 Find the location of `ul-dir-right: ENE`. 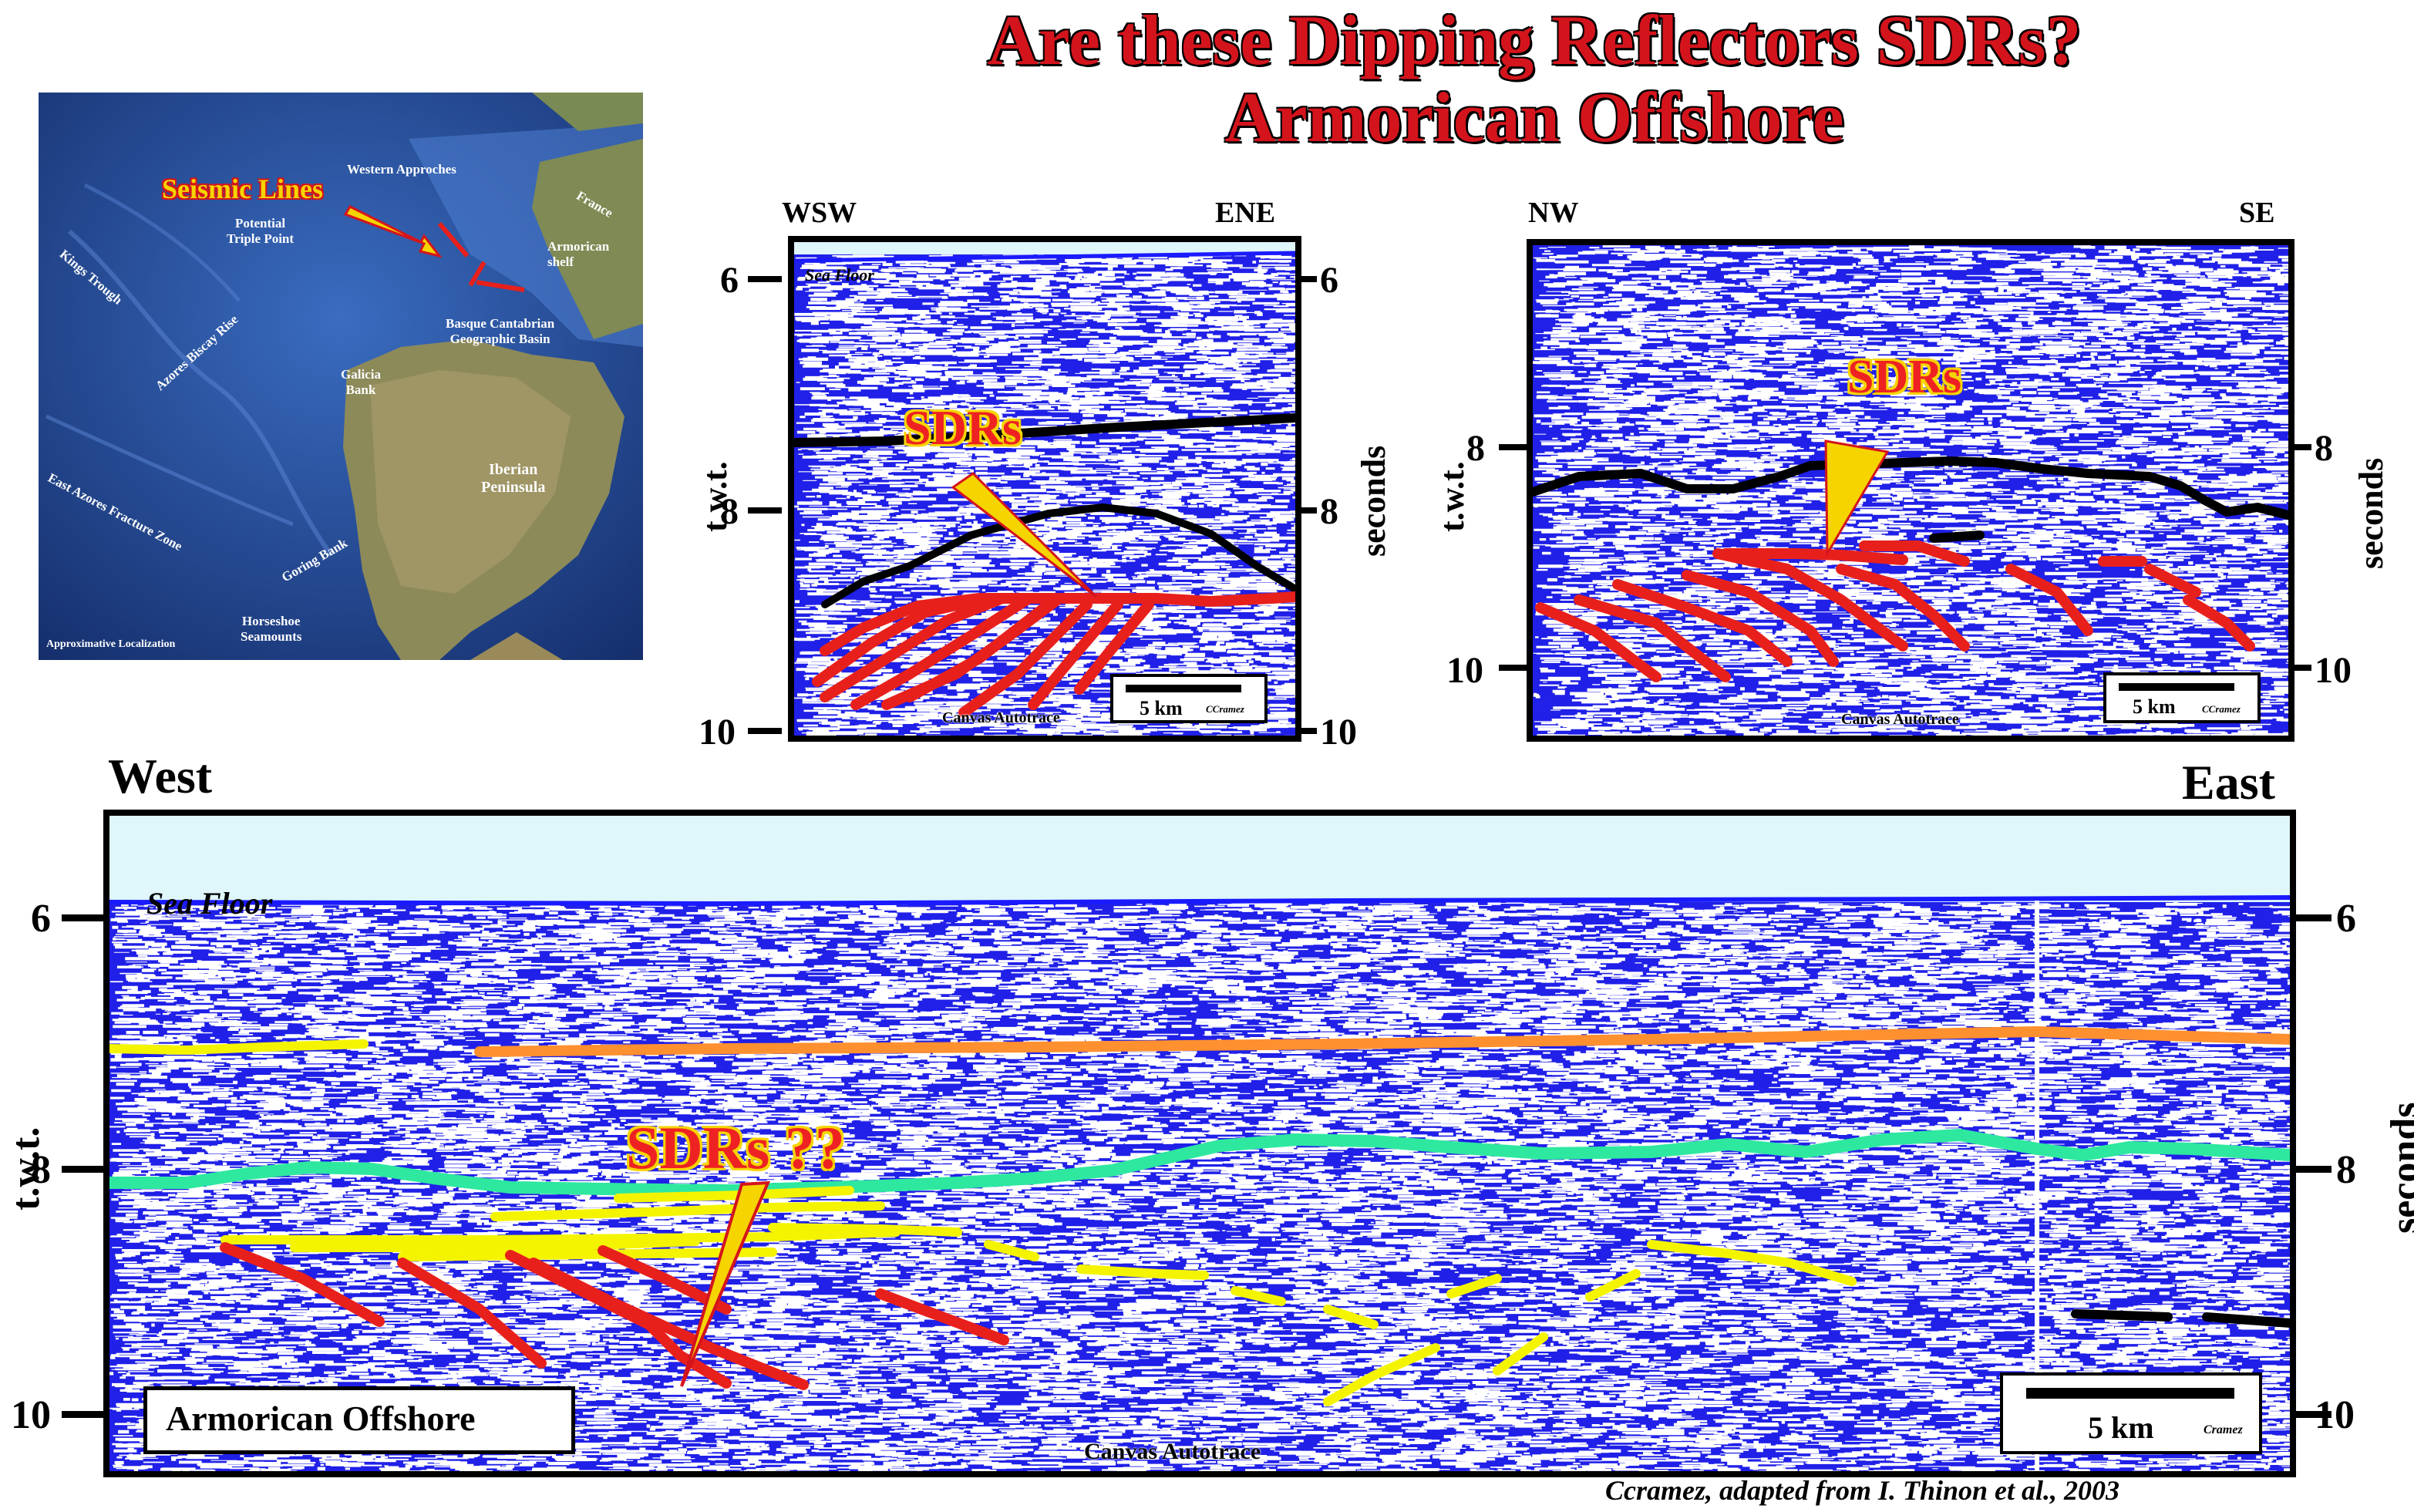

ul-dir-right: ENE is located at coordinates (1245, 213).